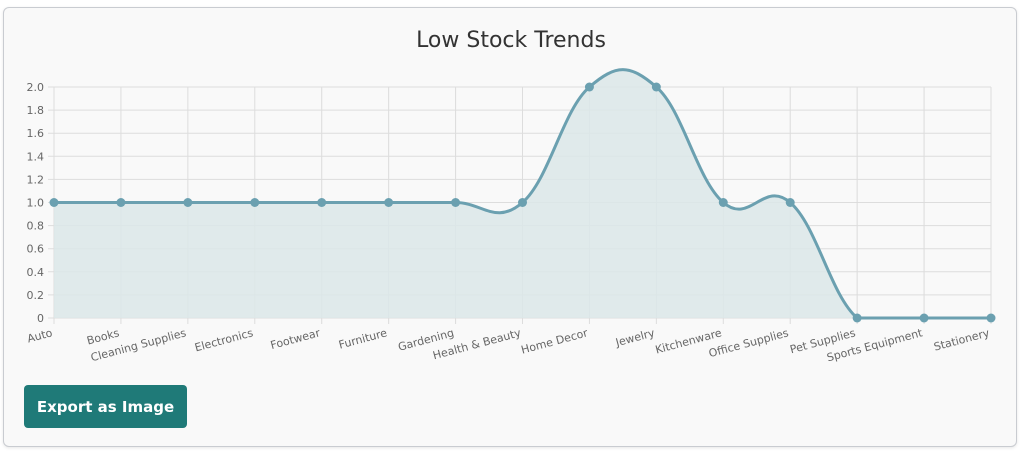  I want to click on y-axis-ticks: 0 0.2 0.4 0.6 0.8 1.0 1.2 1.4 1.6 1.8 2.0, so click(36, 203).